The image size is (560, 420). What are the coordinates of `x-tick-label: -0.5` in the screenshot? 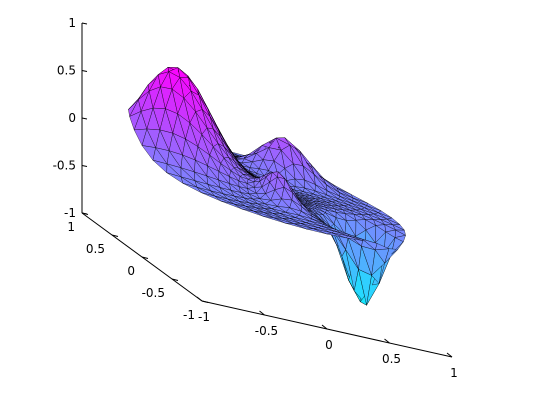 It's located at (266, 331).